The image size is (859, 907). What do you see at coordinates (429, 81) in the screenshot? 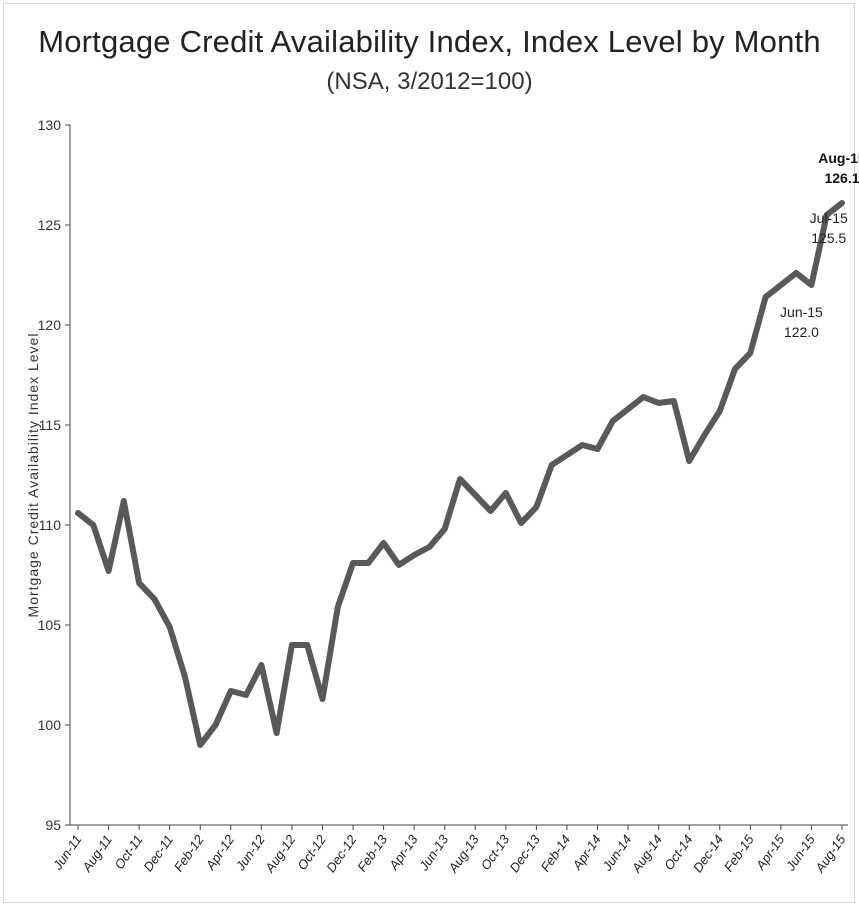
I see `chart-subtitle: (NSA, 3/2012=100)` at bounding box center [429, 81].